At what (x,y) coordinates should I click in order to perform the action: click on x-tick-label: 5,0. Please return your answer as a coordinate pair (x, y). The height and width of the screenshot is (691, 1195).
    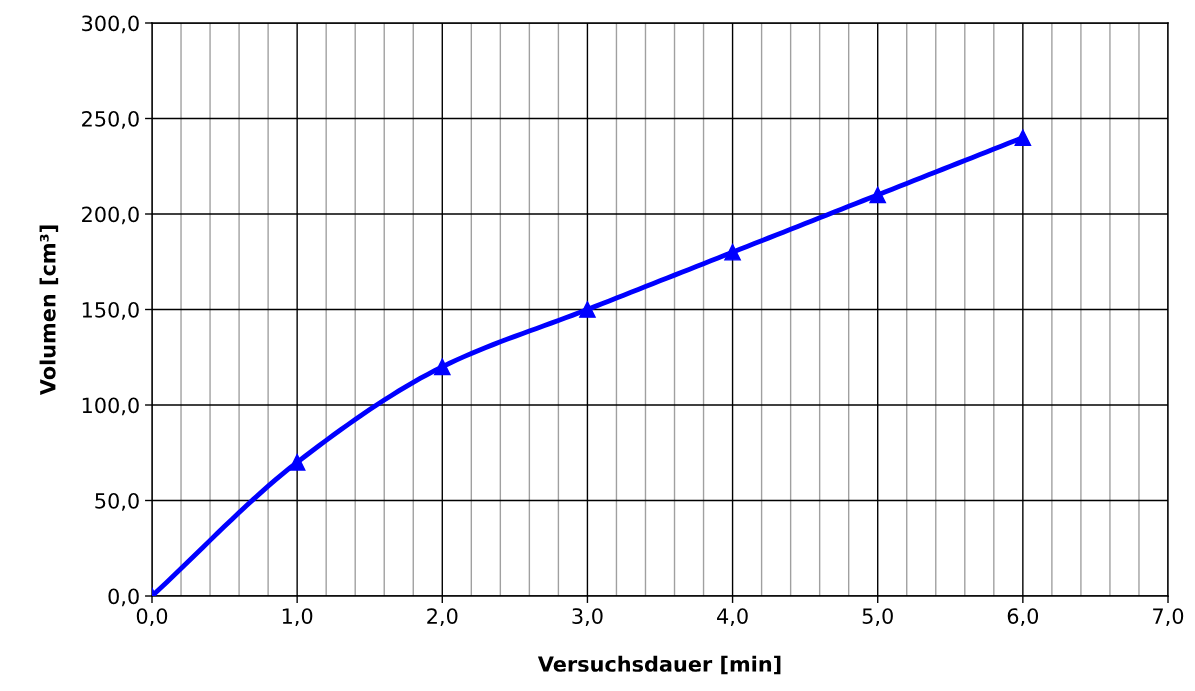
    Looking at the image, I should click on (877, 617).